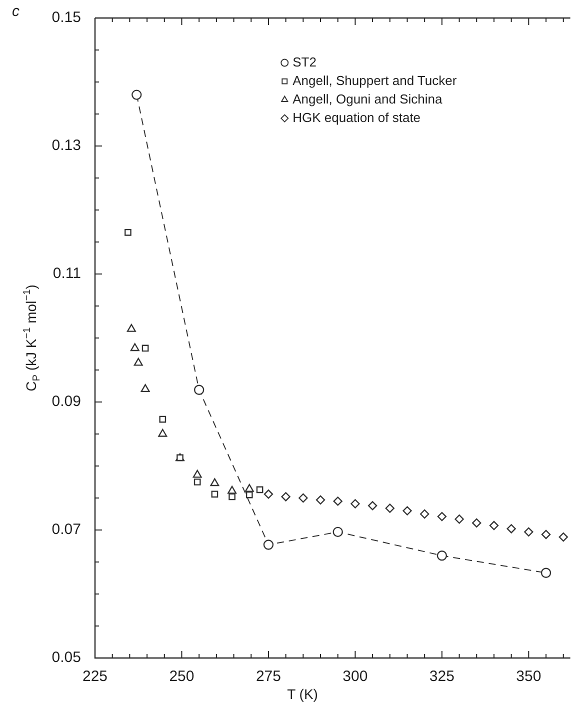  What do you see at coordinates (66, 401) in the screenshot?
I see `y-tick-label: 0.09` at bounding box center [66, 401].